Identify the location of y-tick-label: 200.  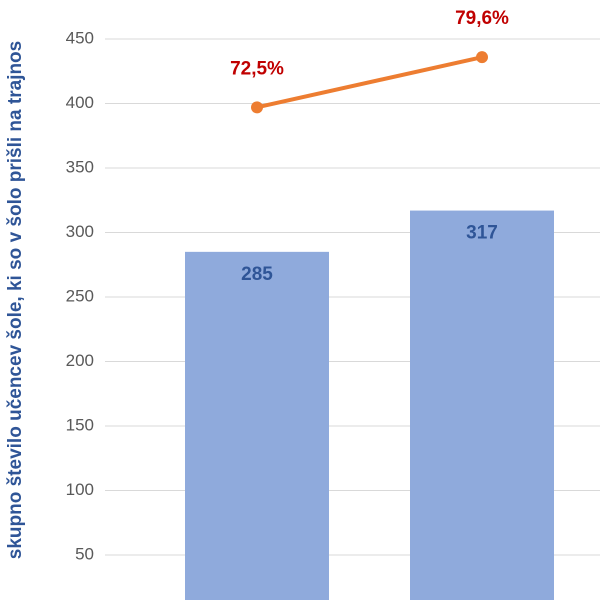
(80, 360).